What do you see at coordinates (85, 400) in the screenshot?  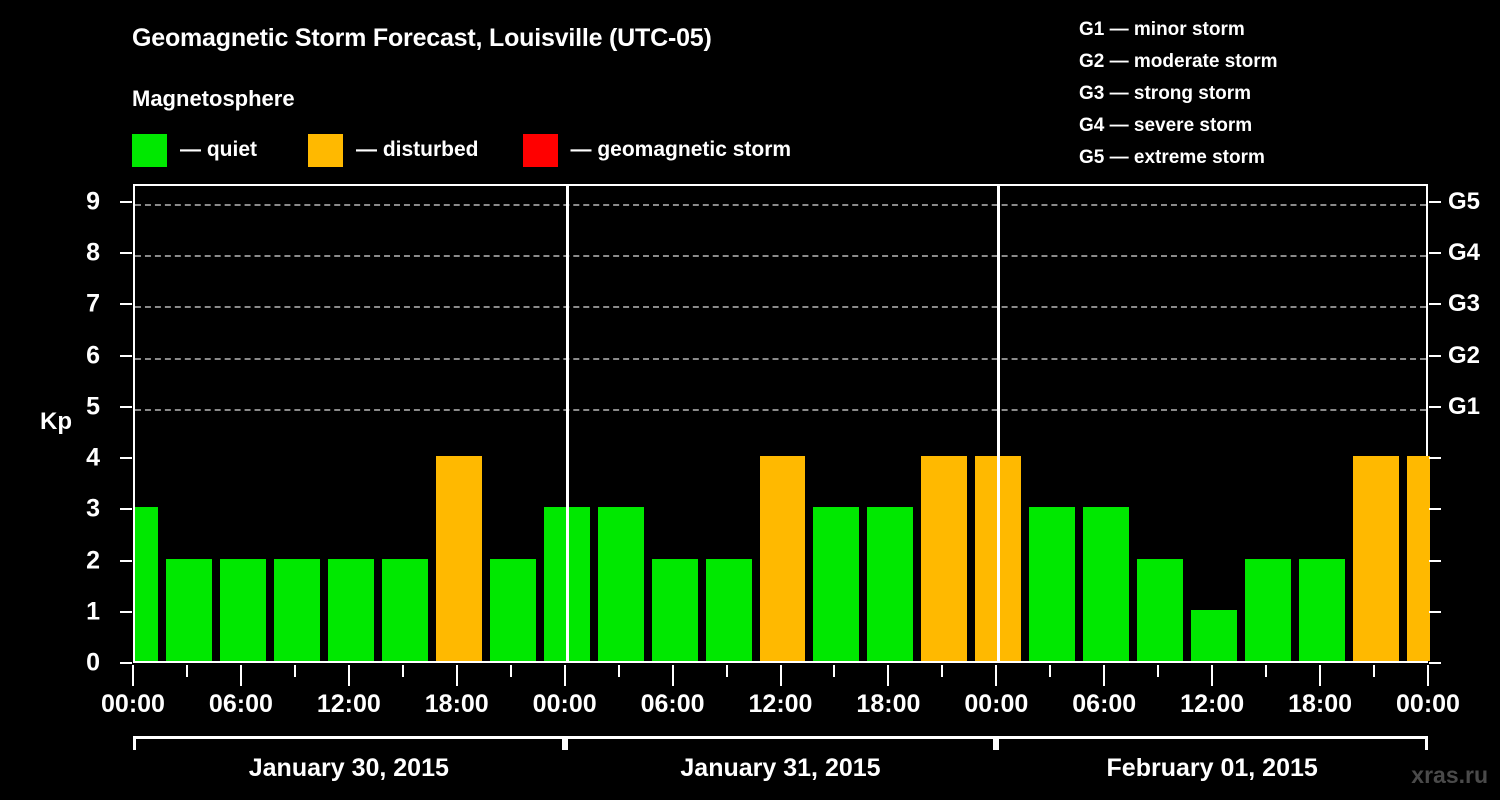 I see `y-axis-tick-labels: 0 1 2 3 4 5 6 7 8 9` at bounding box center [85, 400].